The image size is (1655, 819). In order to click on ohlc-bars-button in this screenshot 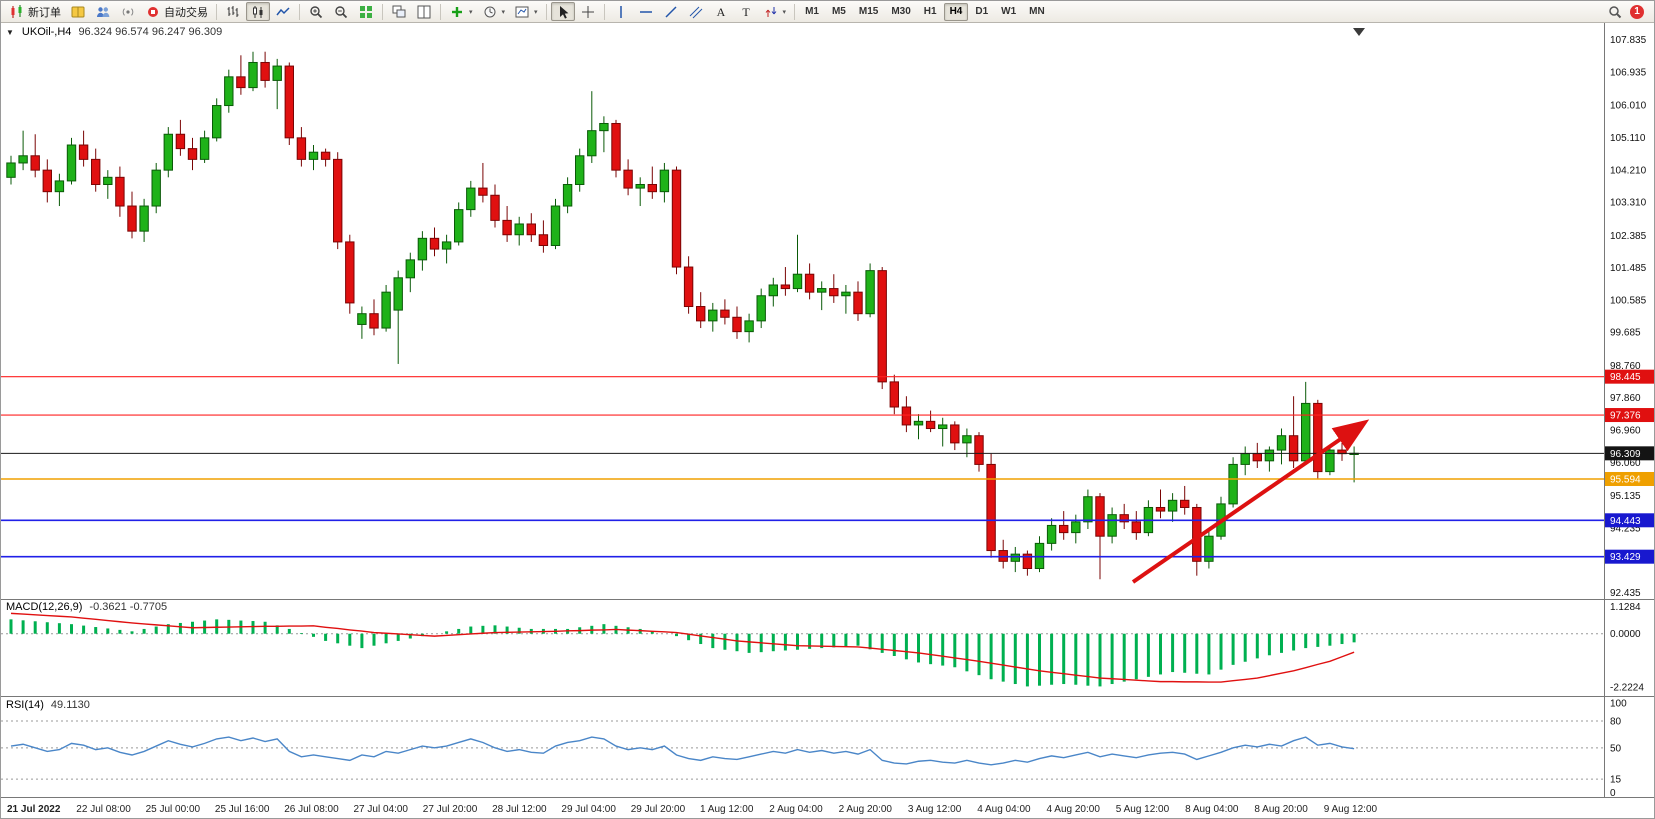, I will do `click(233, 11)`.